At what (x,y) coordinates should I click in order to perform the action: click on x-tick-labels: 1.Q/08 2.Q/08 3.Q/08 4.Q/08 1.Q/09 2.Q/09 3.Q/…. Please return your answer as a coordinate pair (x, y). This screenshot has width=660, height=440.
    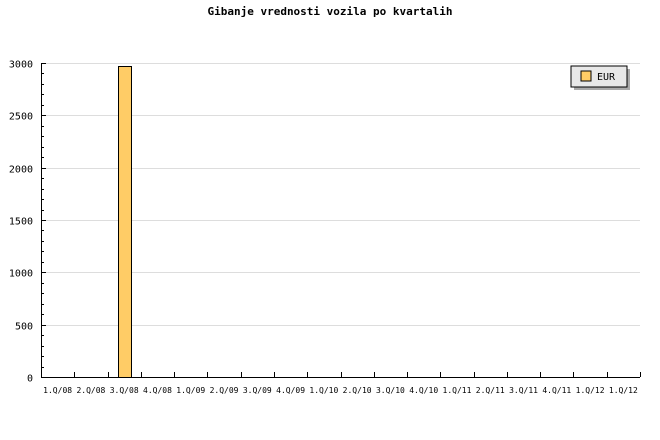
    Looking at the image, I should click on (340, 390).